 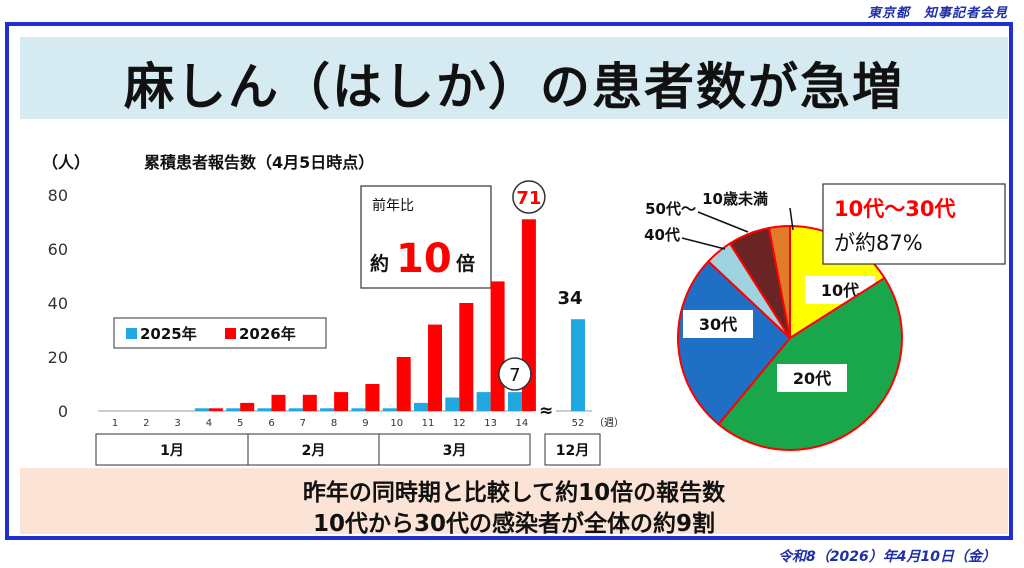 I want to click on pie-callout-line1: 10代～30代, so click(x=894, y=209).